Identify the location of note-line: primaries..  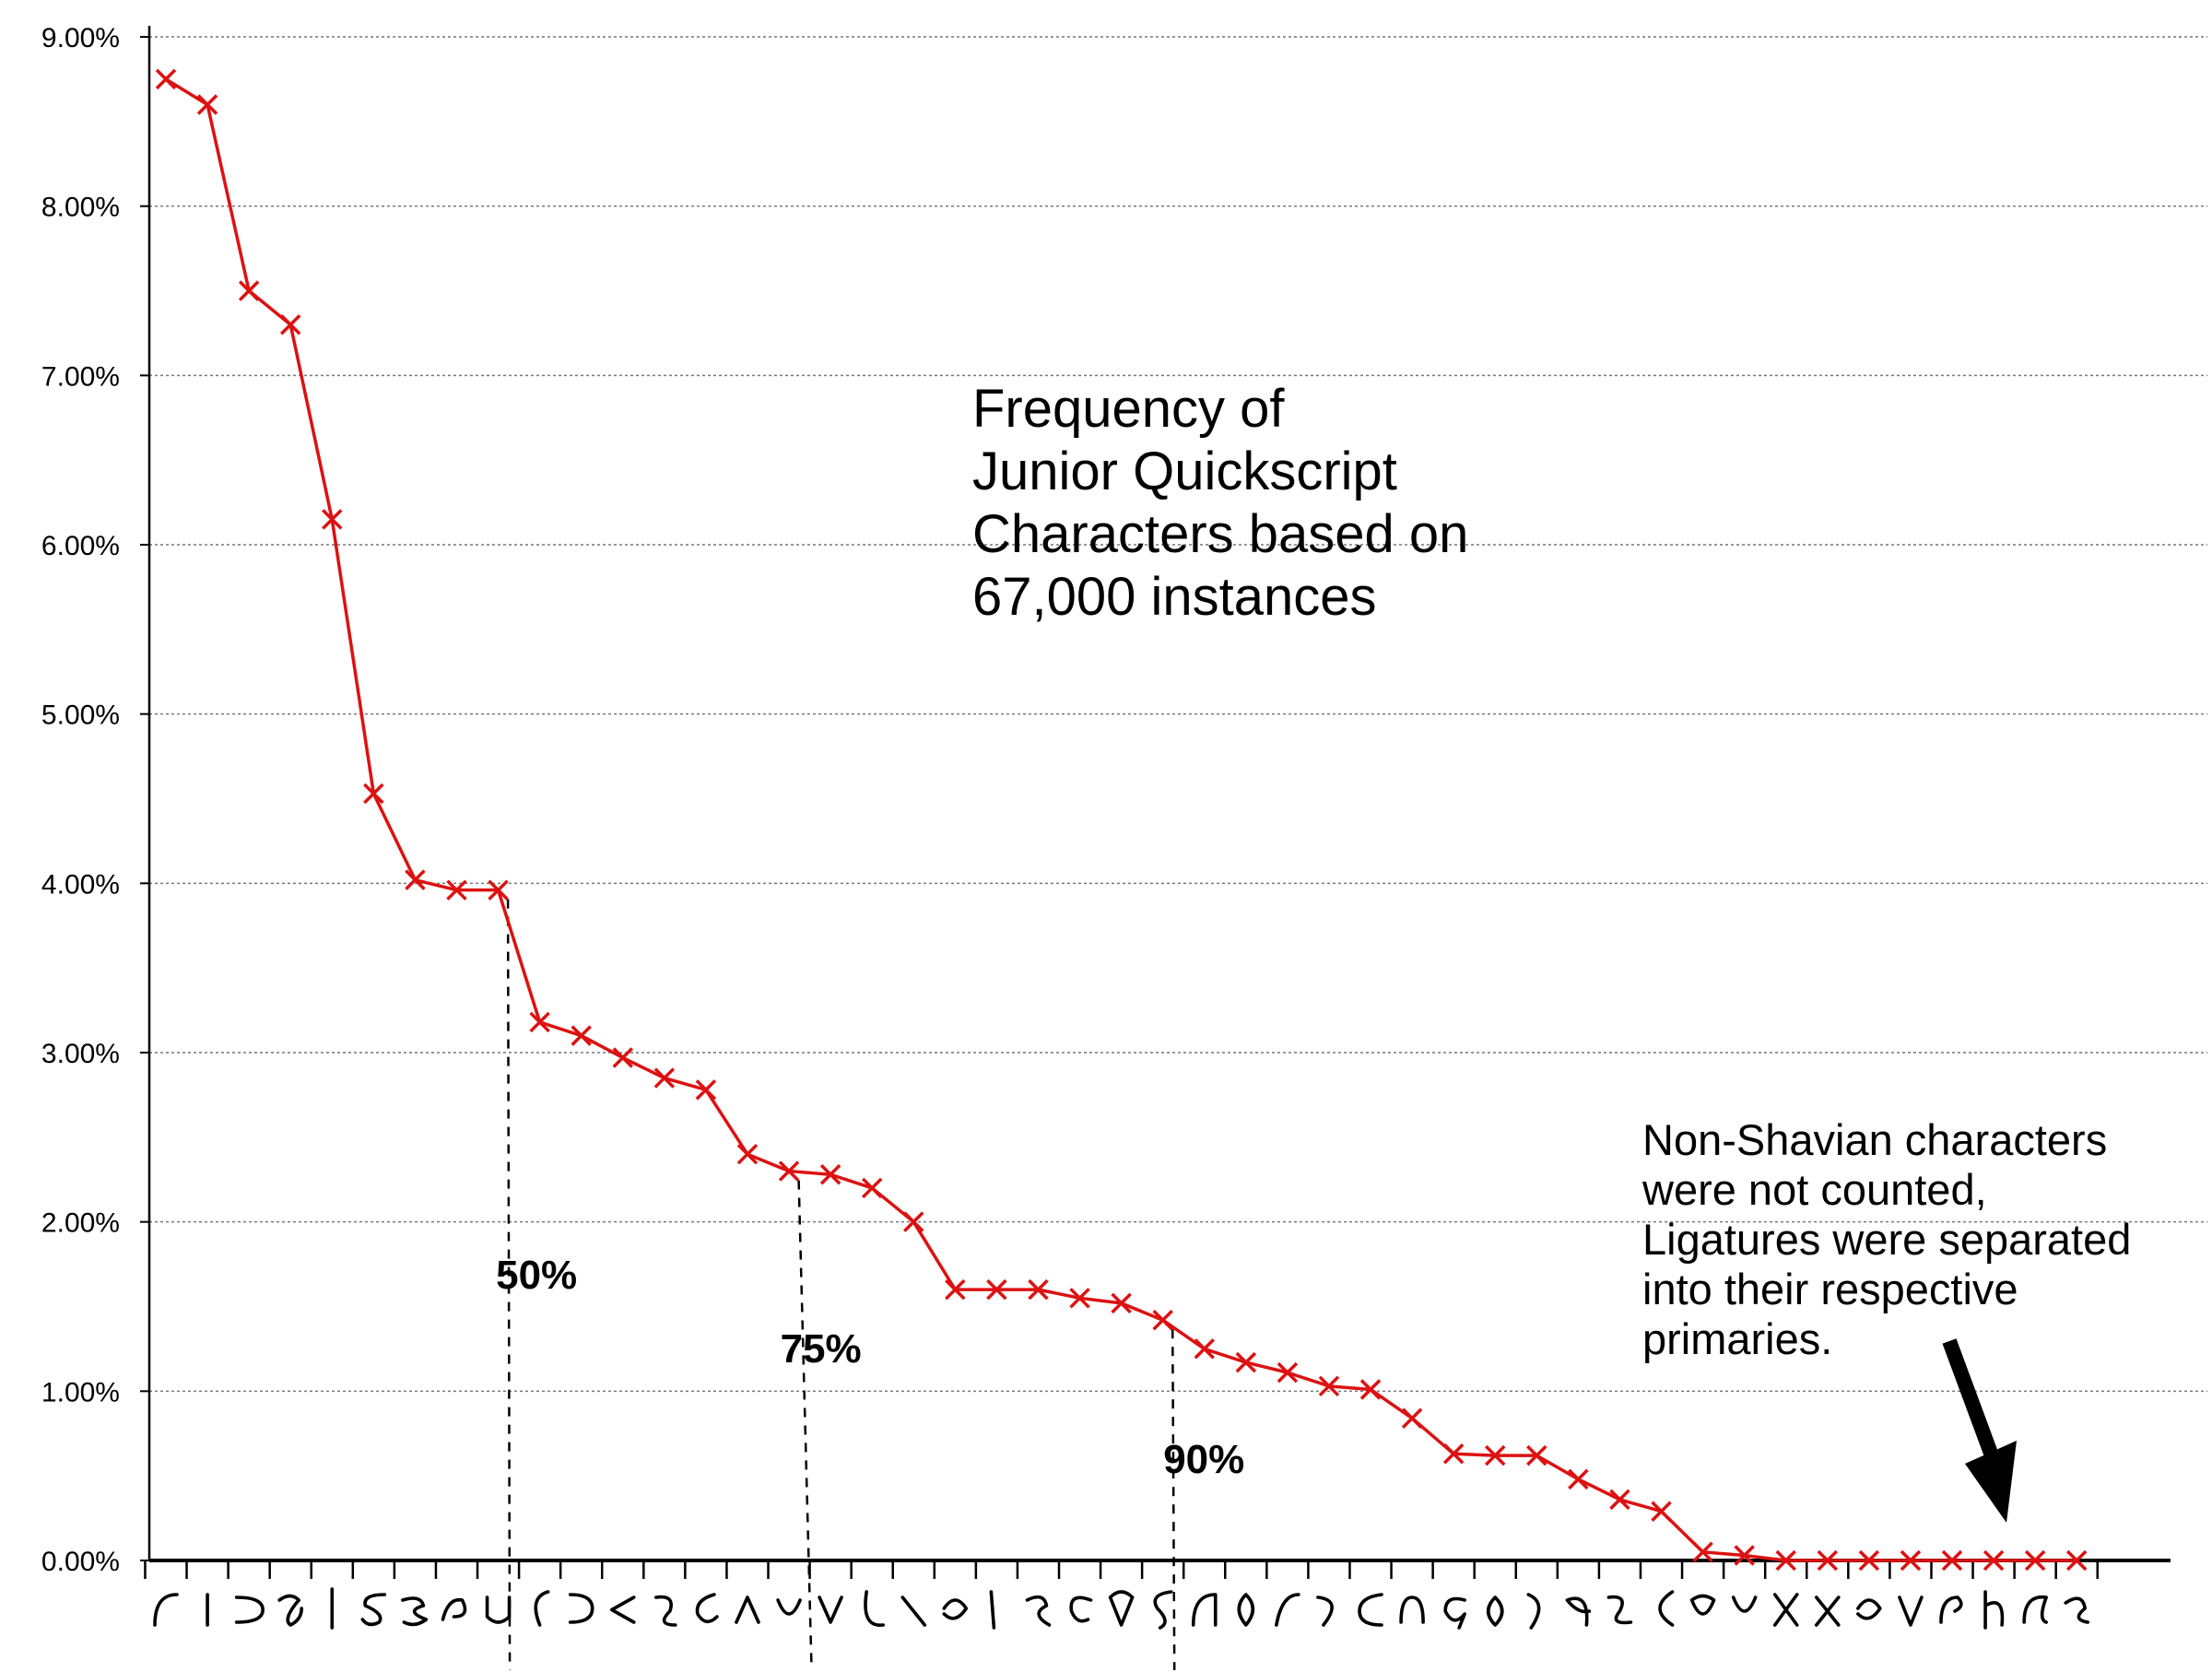
(1737, 1338).